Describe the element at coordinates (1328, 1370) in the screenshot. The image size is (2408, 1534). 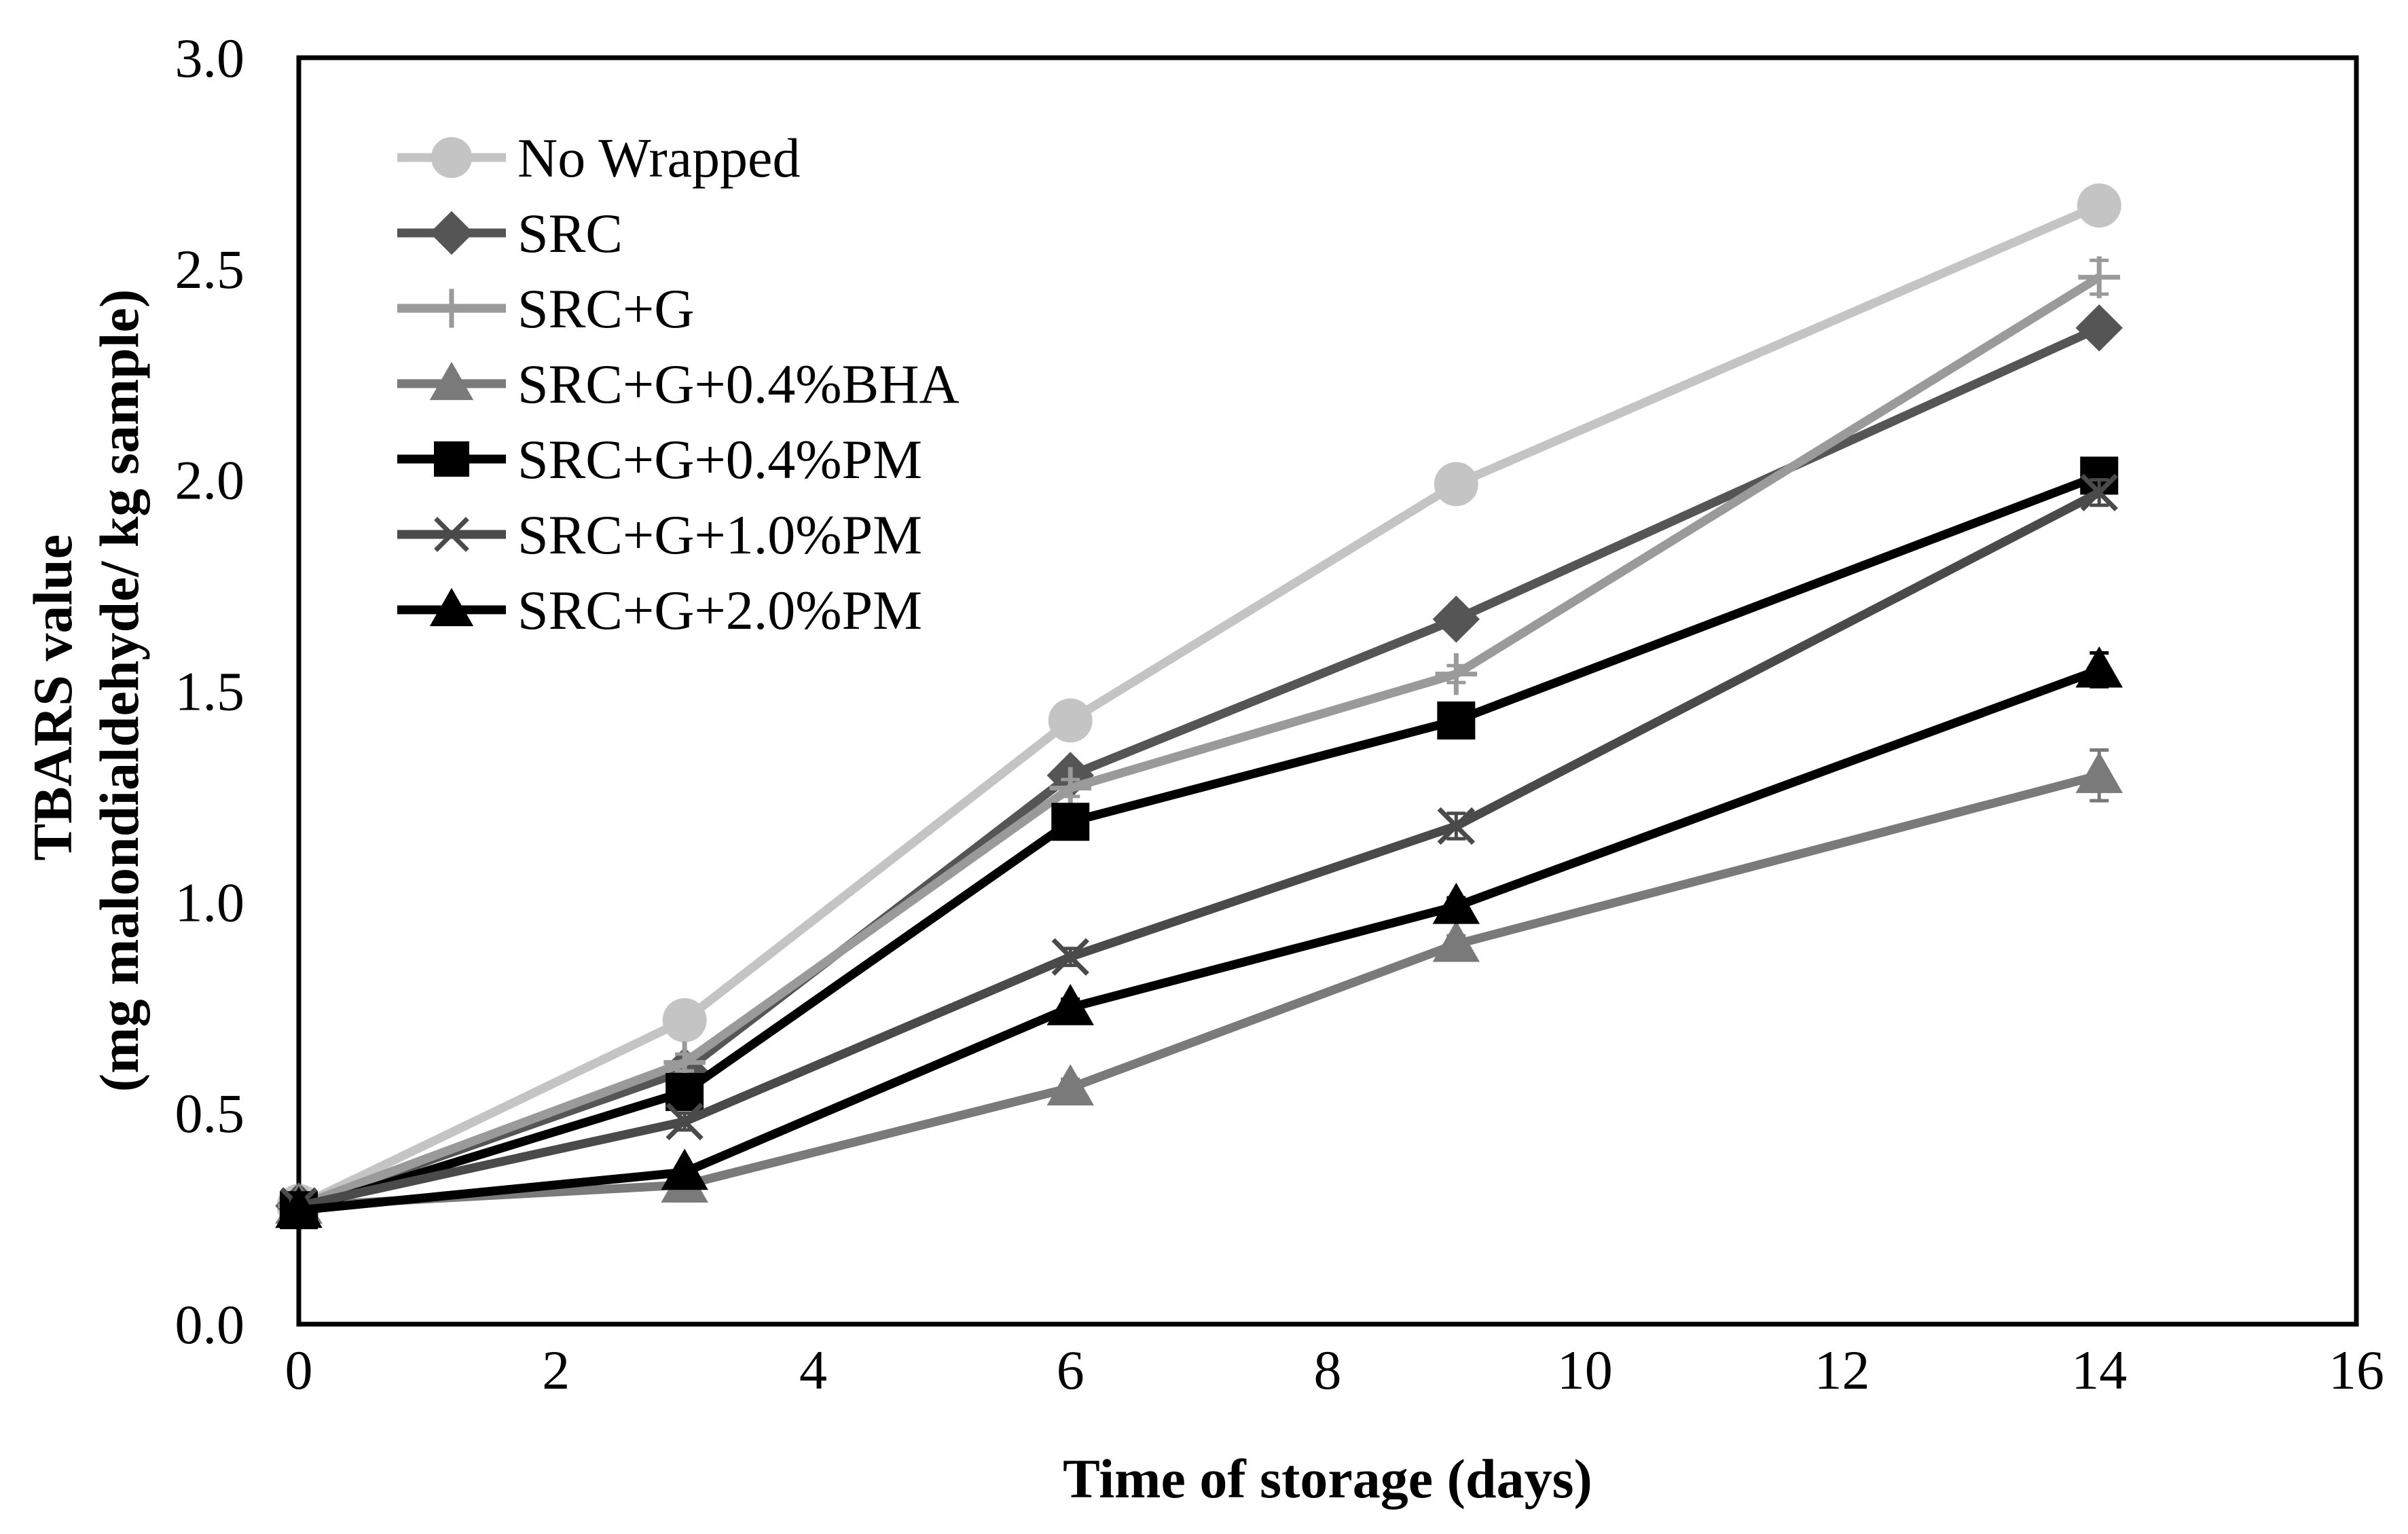
I see `x-tick-label: 8` at that location.